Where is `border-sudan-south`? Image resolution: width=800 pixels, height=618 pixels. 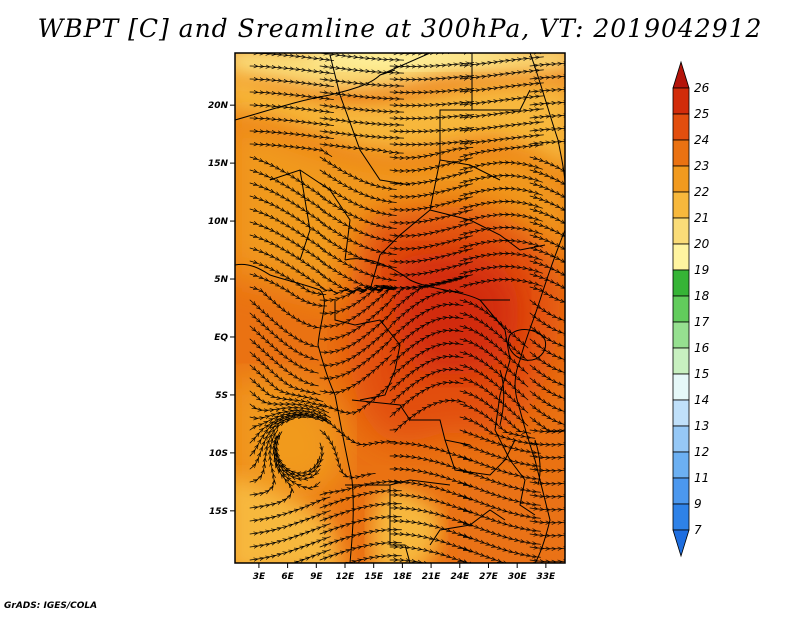
border-sudan-south is located at coordinates (487, 230).